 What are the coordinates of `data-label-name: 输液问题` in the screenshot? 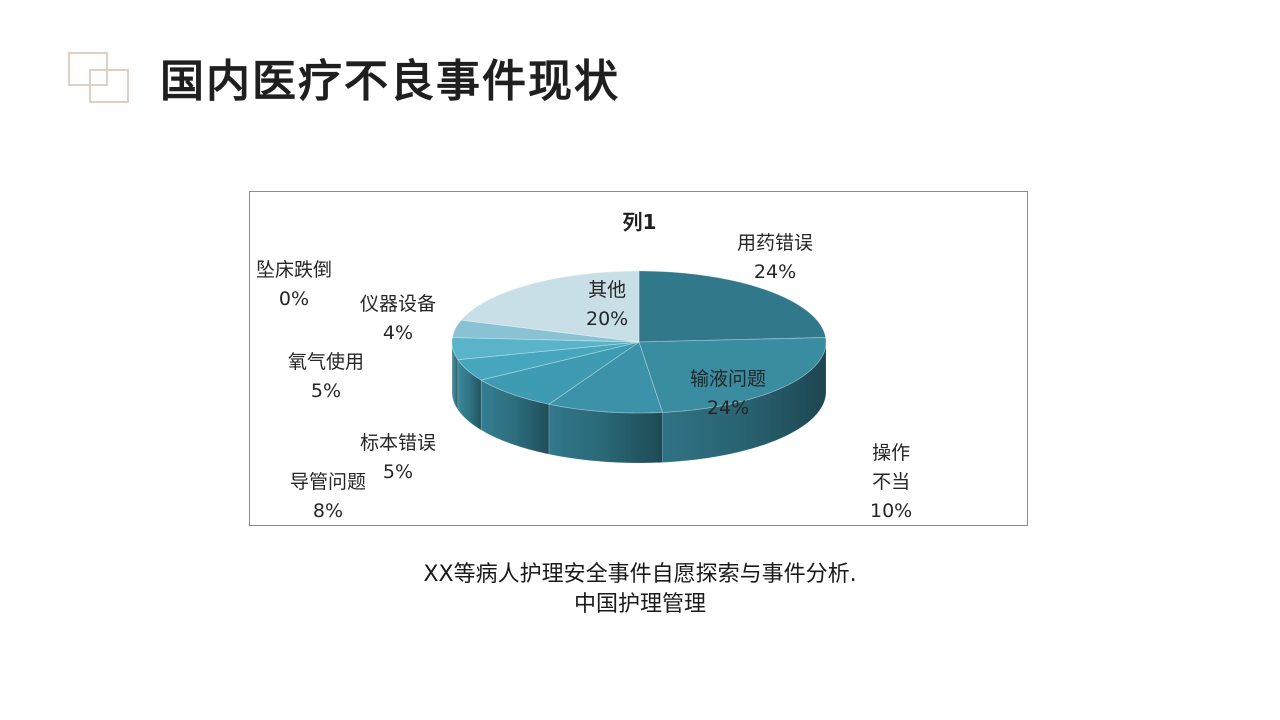 It's located at (728, 379).